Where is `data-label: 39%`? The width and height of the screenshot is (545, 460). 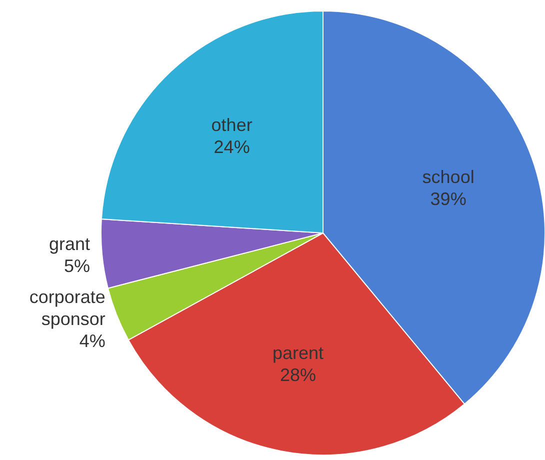
data-label: 39% is located at coordinates (448, 198).